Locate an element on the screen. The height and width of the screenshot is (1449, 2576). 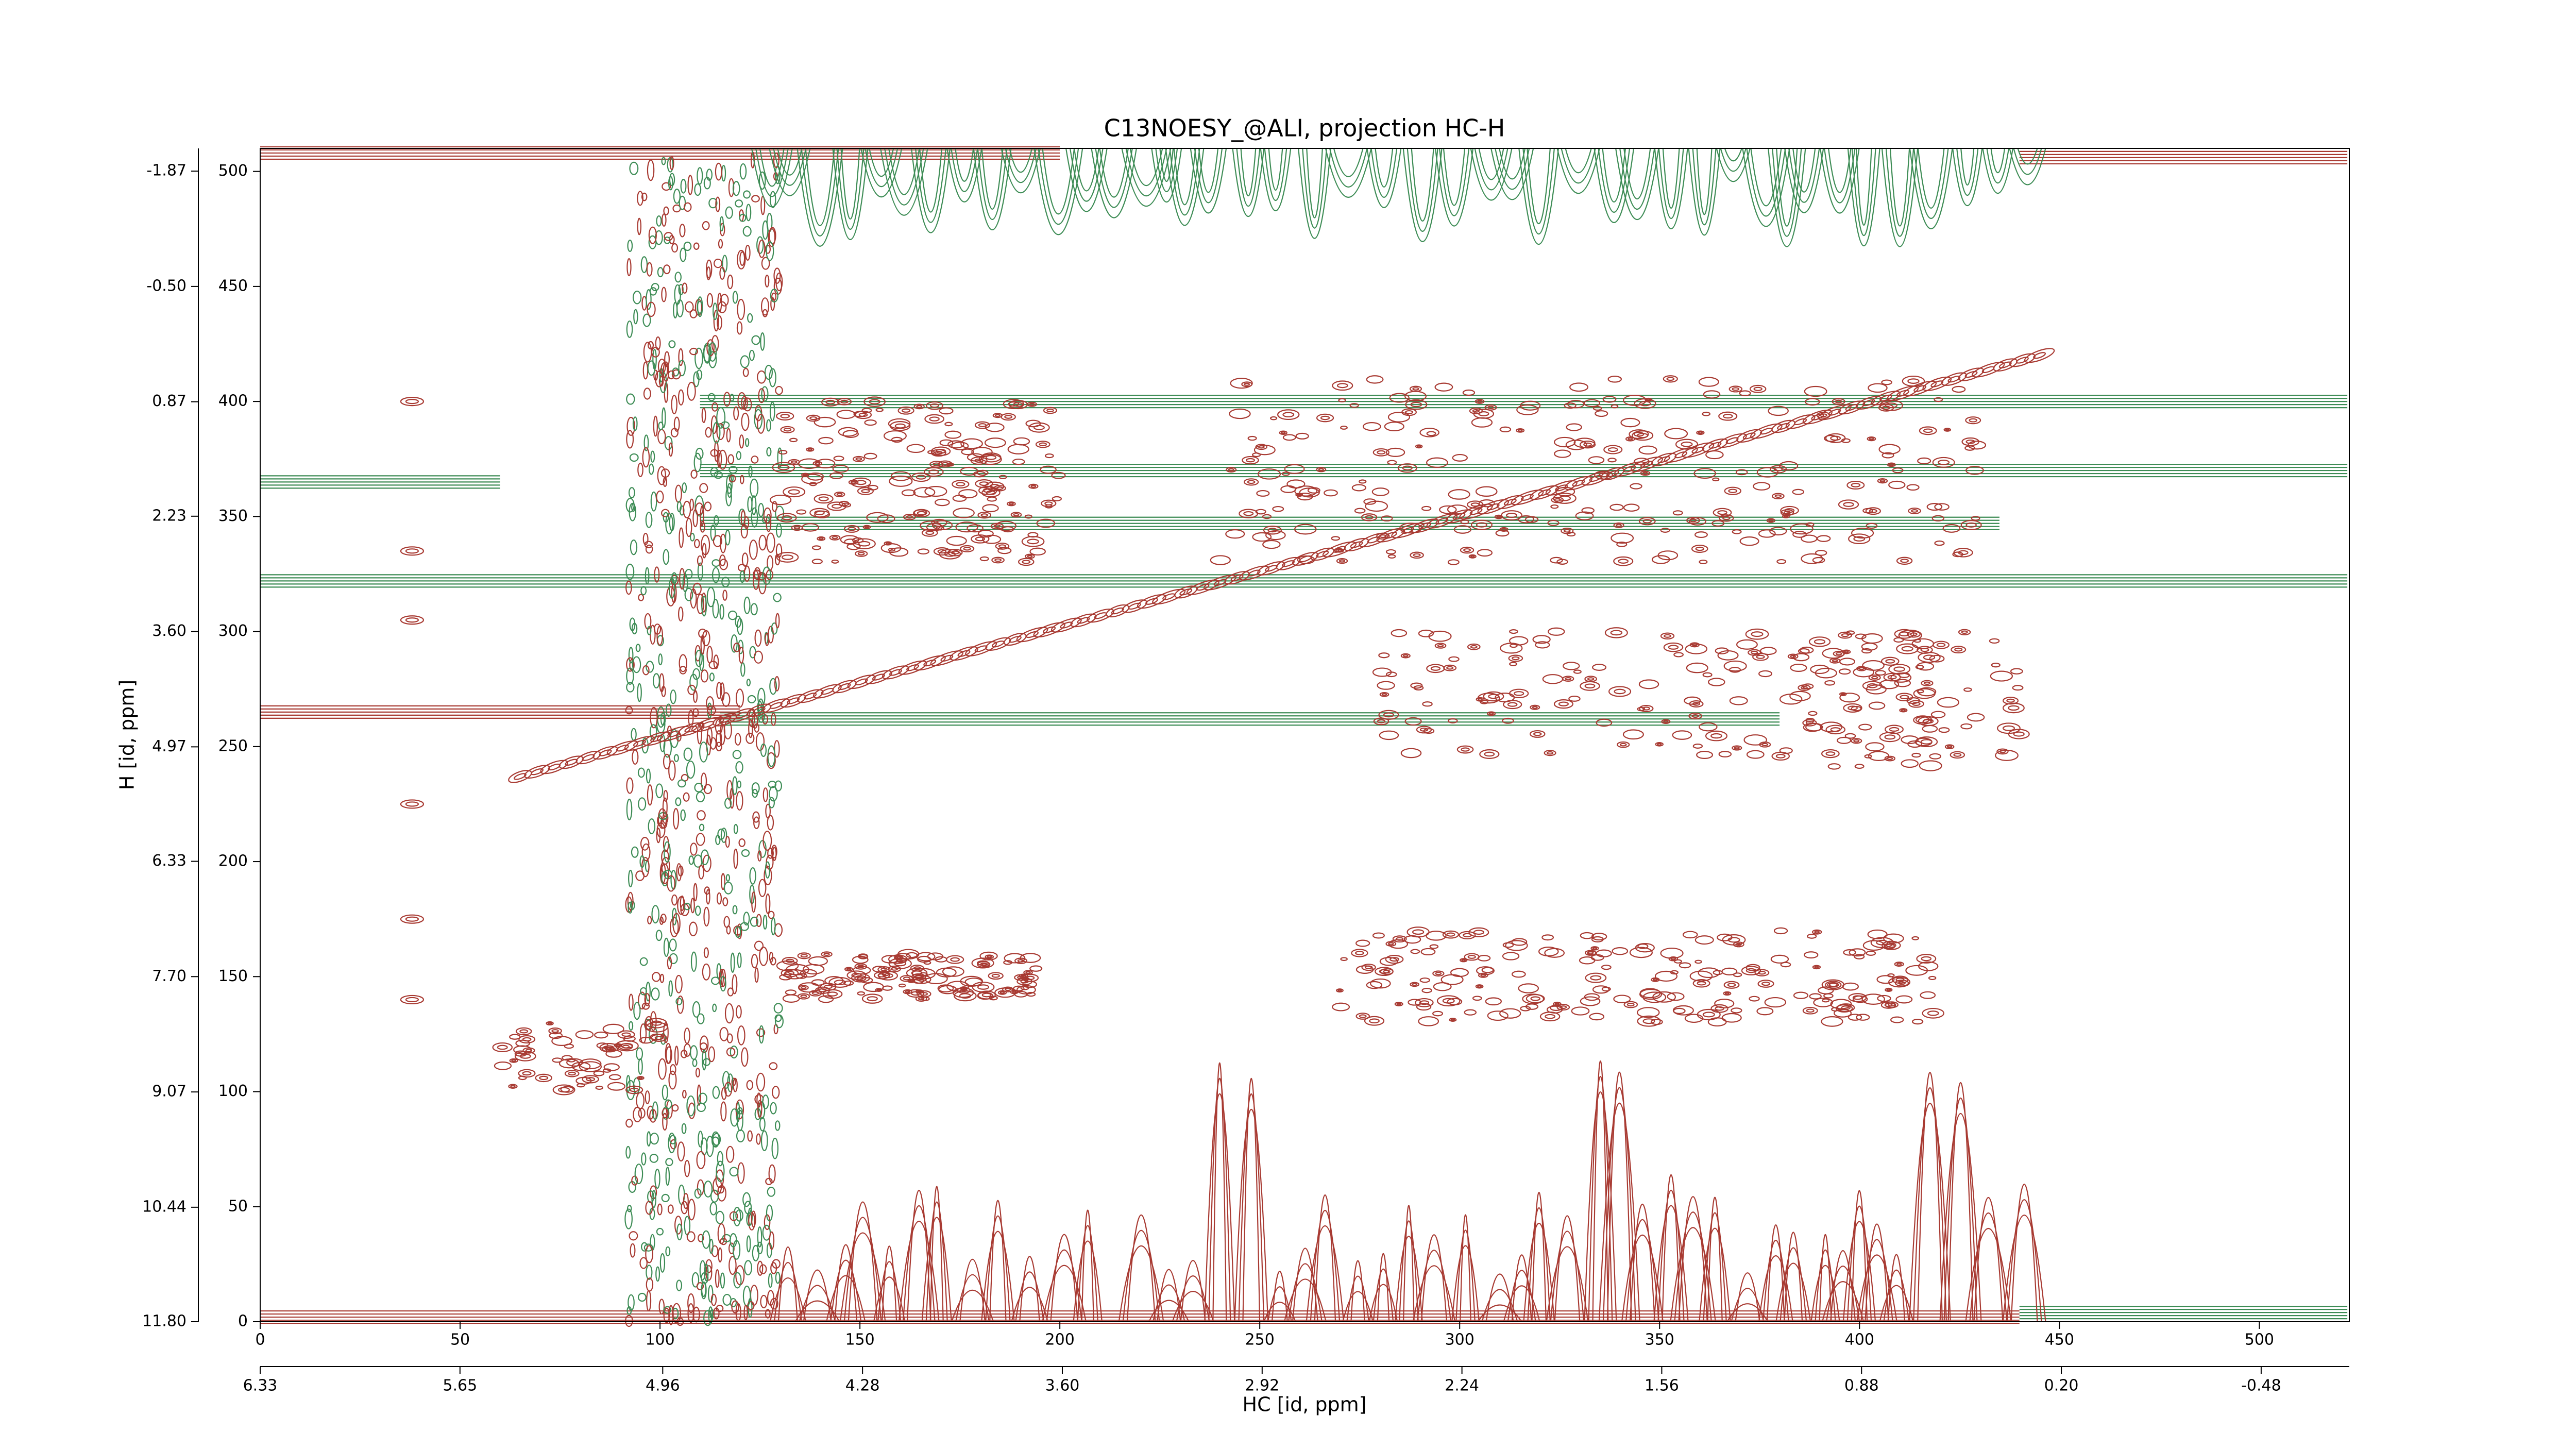
x-tick-label: 200 is located at coordinates (1060, 1340).